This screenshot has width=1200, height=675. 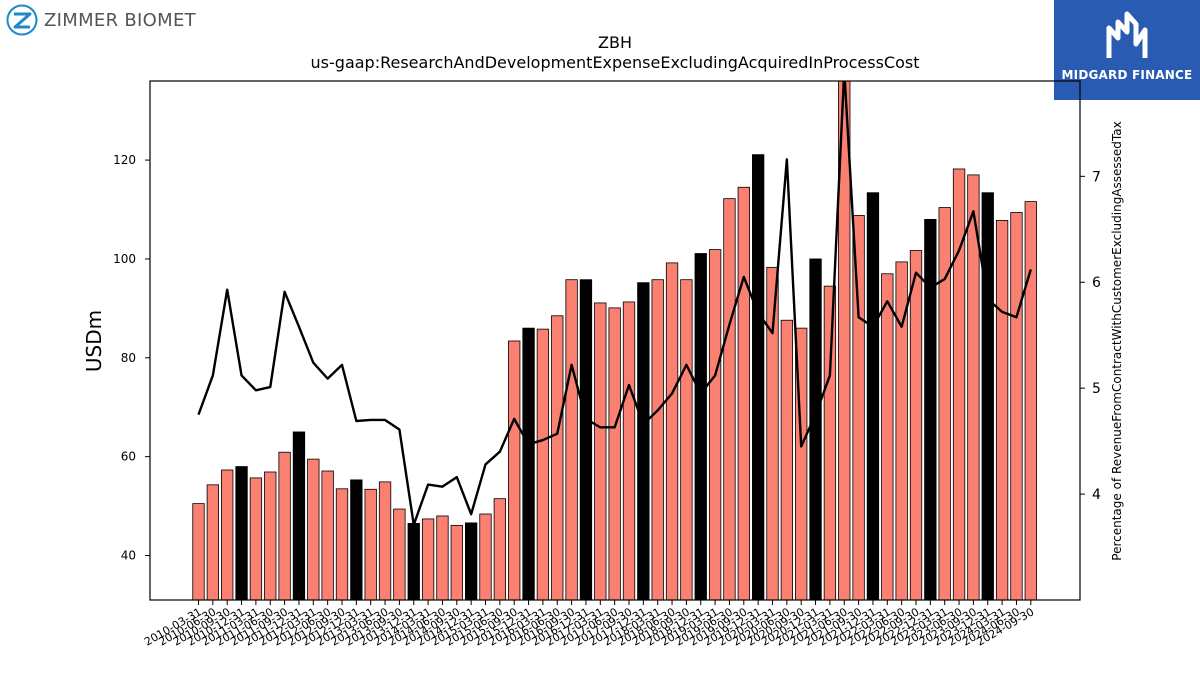 I want to click on right-y-axis: 4 5 6 7, so click(x=1090, y=336).